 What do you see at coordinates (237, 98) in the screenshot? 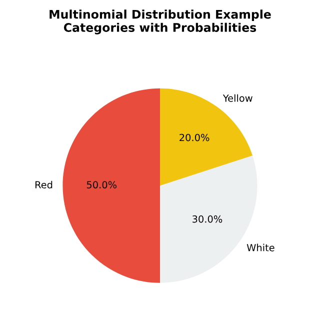
I see `slice-label: Yellow` at bounding box center [237, 98].